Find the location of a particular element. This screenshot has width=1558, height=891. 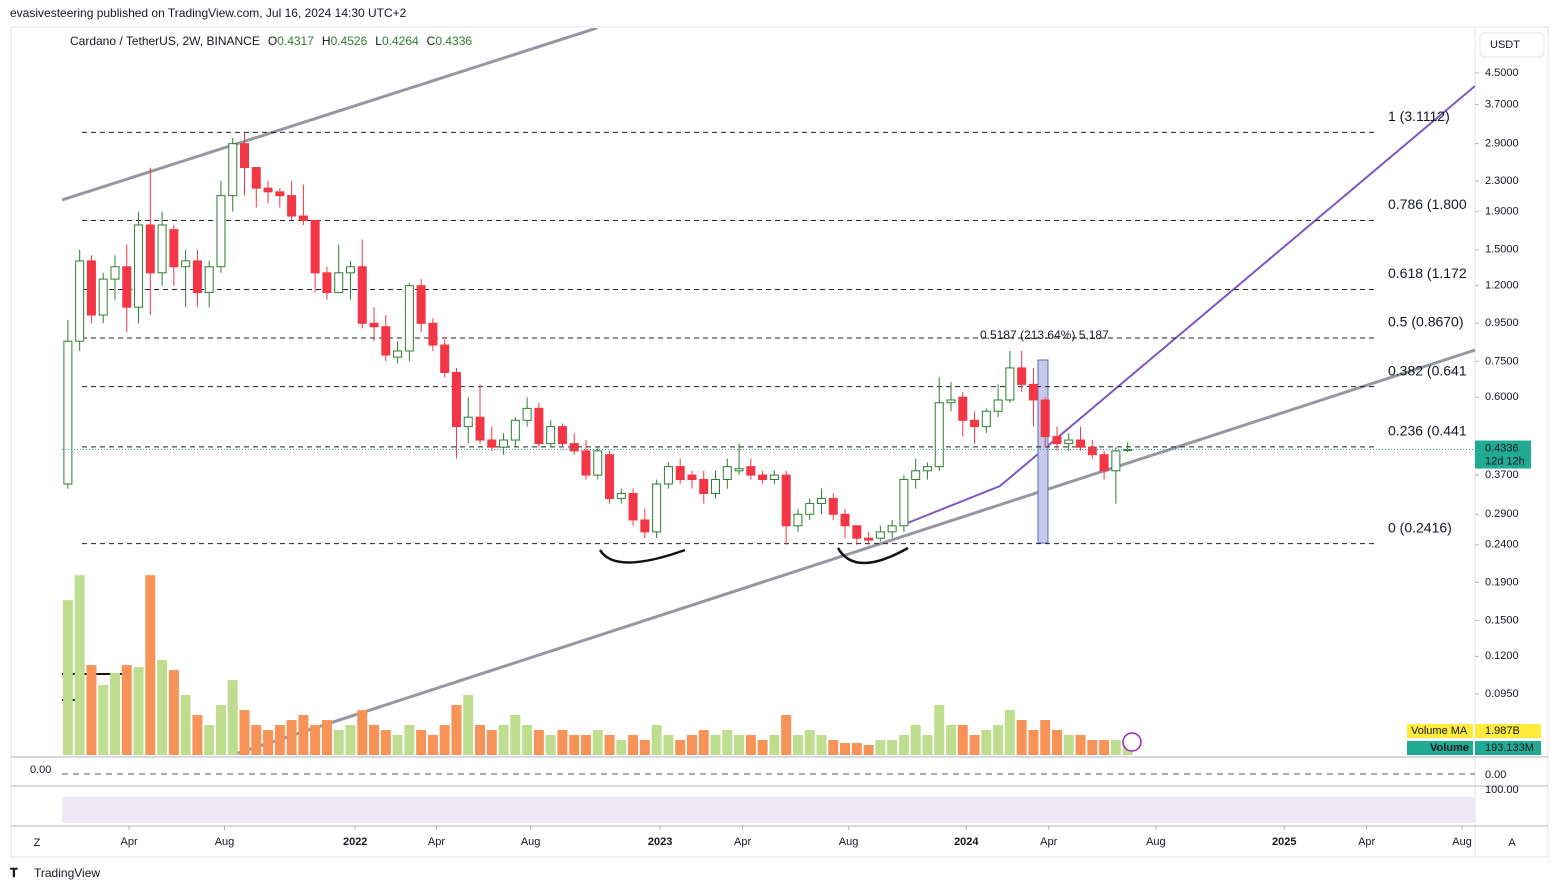

header-text: H is located at coordinates (326, 41).